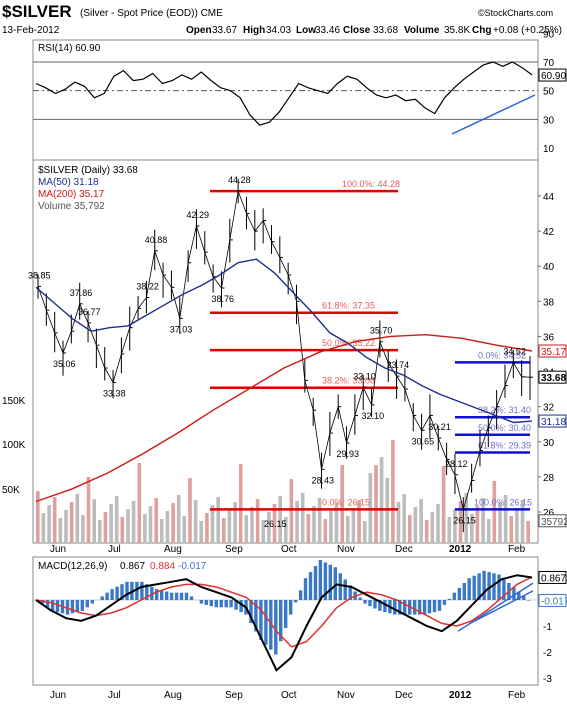 The width and height of the screenshot is (567, 707). Describe the element at coordinates (423, 441) in the screenshot. I see `price-annotation: 30.65` at that location.